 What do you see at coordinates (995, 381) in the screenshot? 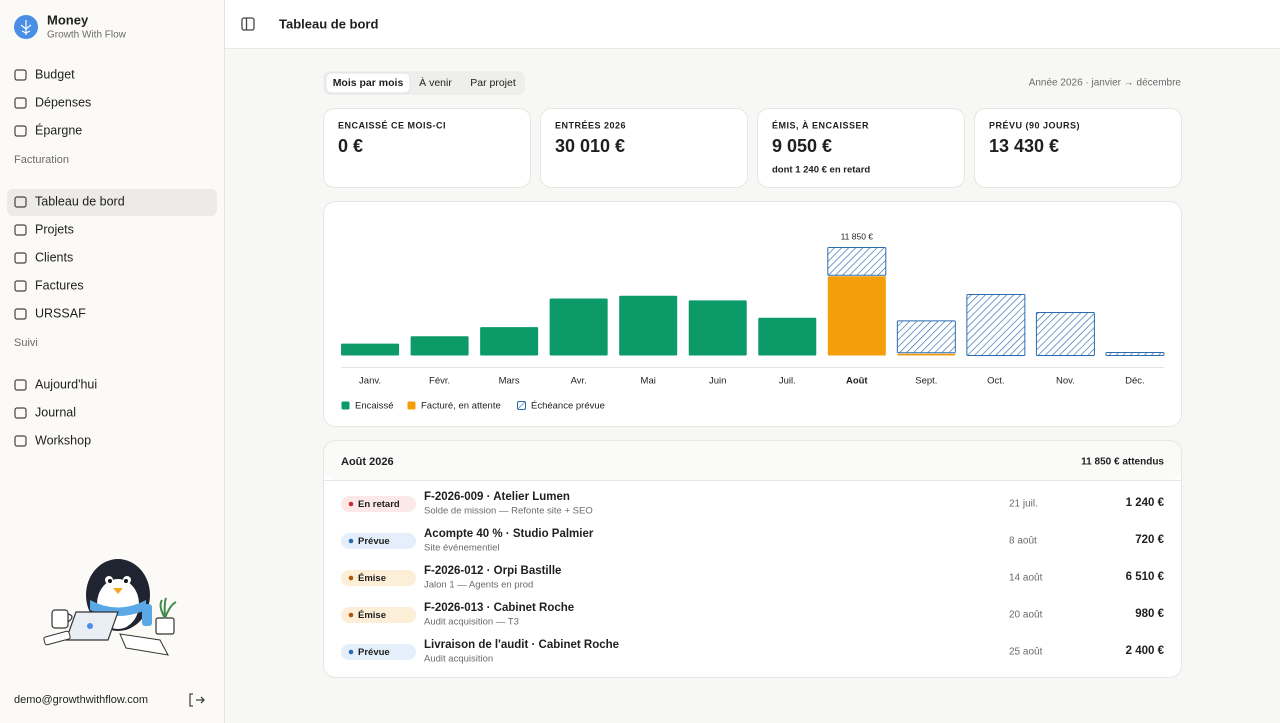
I see `x-tick-label: Oct.` at bounding box center [995, 381].